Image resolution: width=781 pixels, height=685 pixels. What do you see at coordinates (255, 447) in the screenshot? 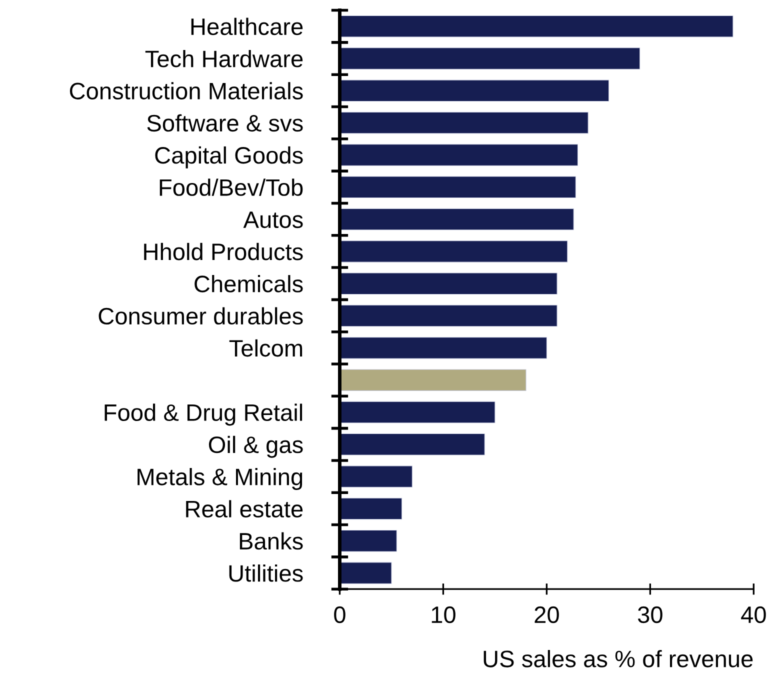
I see `y-tick-label: Oil & gas` at bounding box center [255, 447].